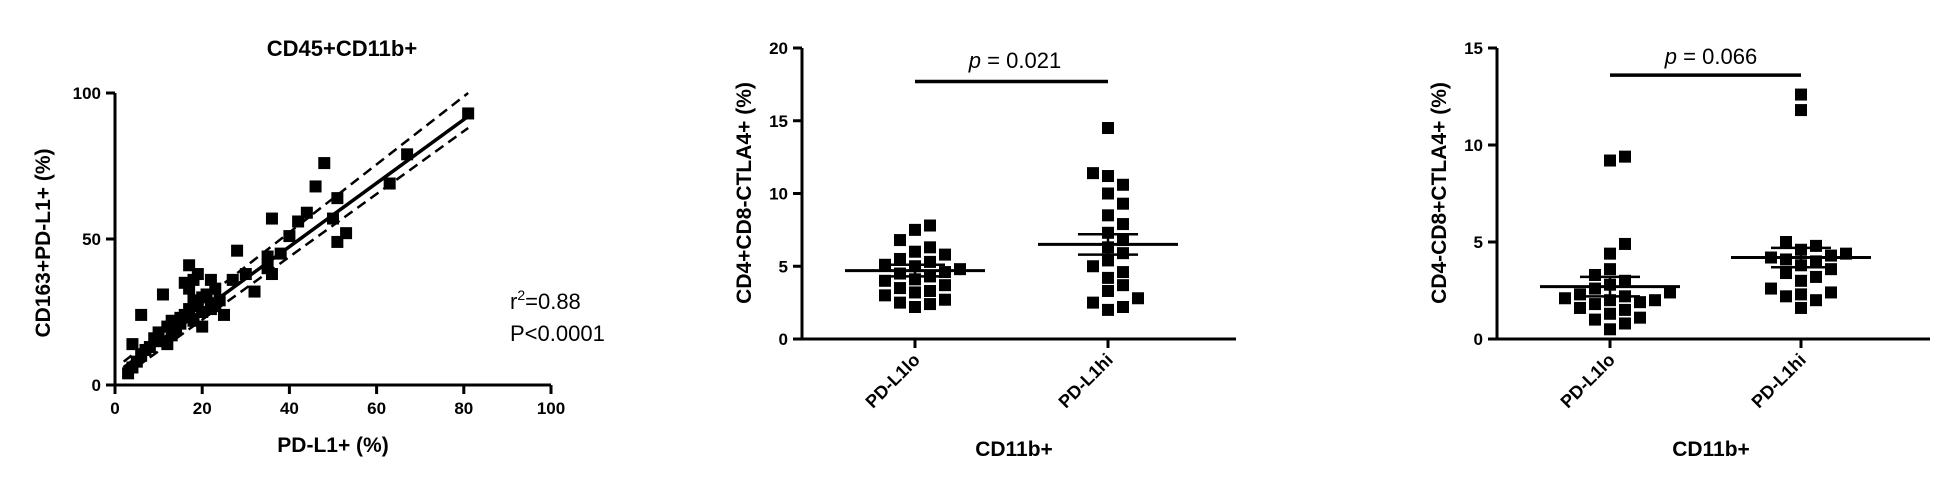 The image size is (1942, 492). What do you see at coordinates (783, 339) in the screenshot?
I see `y-tick-label: 0` at bounding box center [783, 339].